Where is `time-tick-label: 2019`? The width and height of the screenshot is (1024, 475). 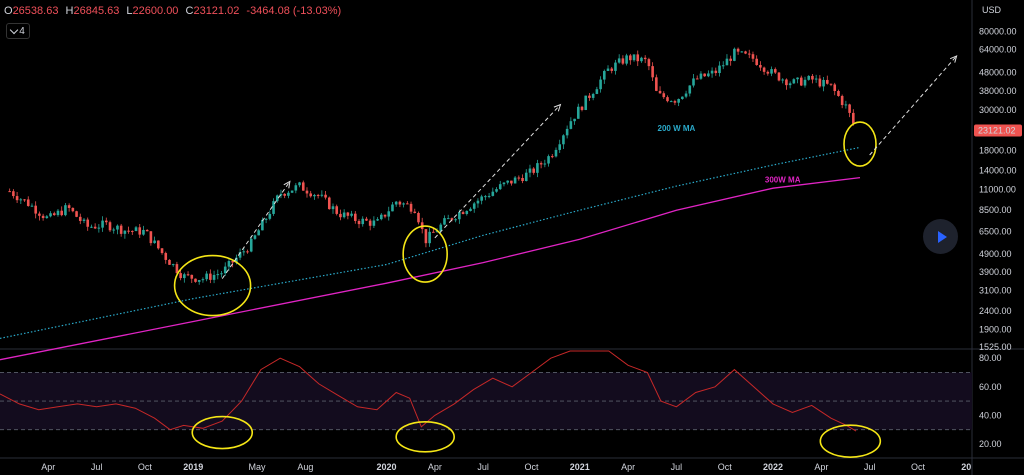 time-tick-label: 2019 is located at coordinates (193, 467).